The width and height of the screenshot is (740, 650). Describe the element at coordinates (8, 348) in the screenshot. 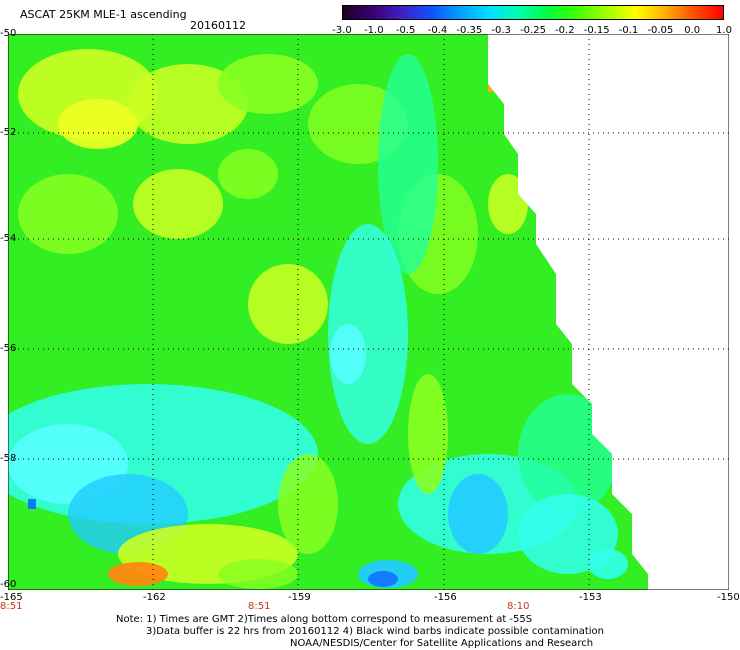

I see `latitude-label: -56` at that location.